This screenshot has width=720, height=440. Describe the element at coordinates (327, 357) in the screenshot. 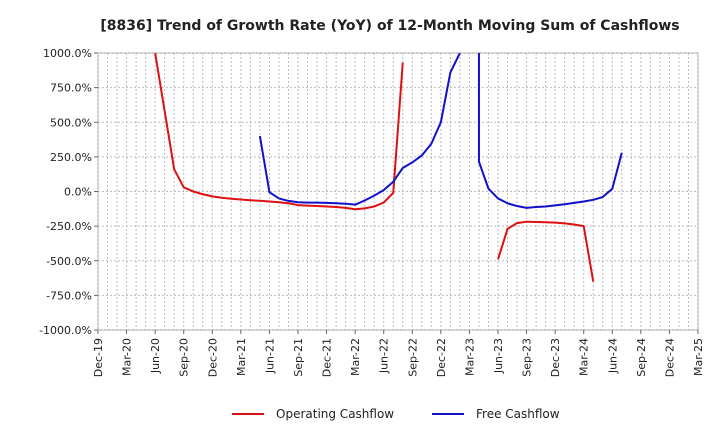

I see `x-tick-label: Dec-21` at that location.